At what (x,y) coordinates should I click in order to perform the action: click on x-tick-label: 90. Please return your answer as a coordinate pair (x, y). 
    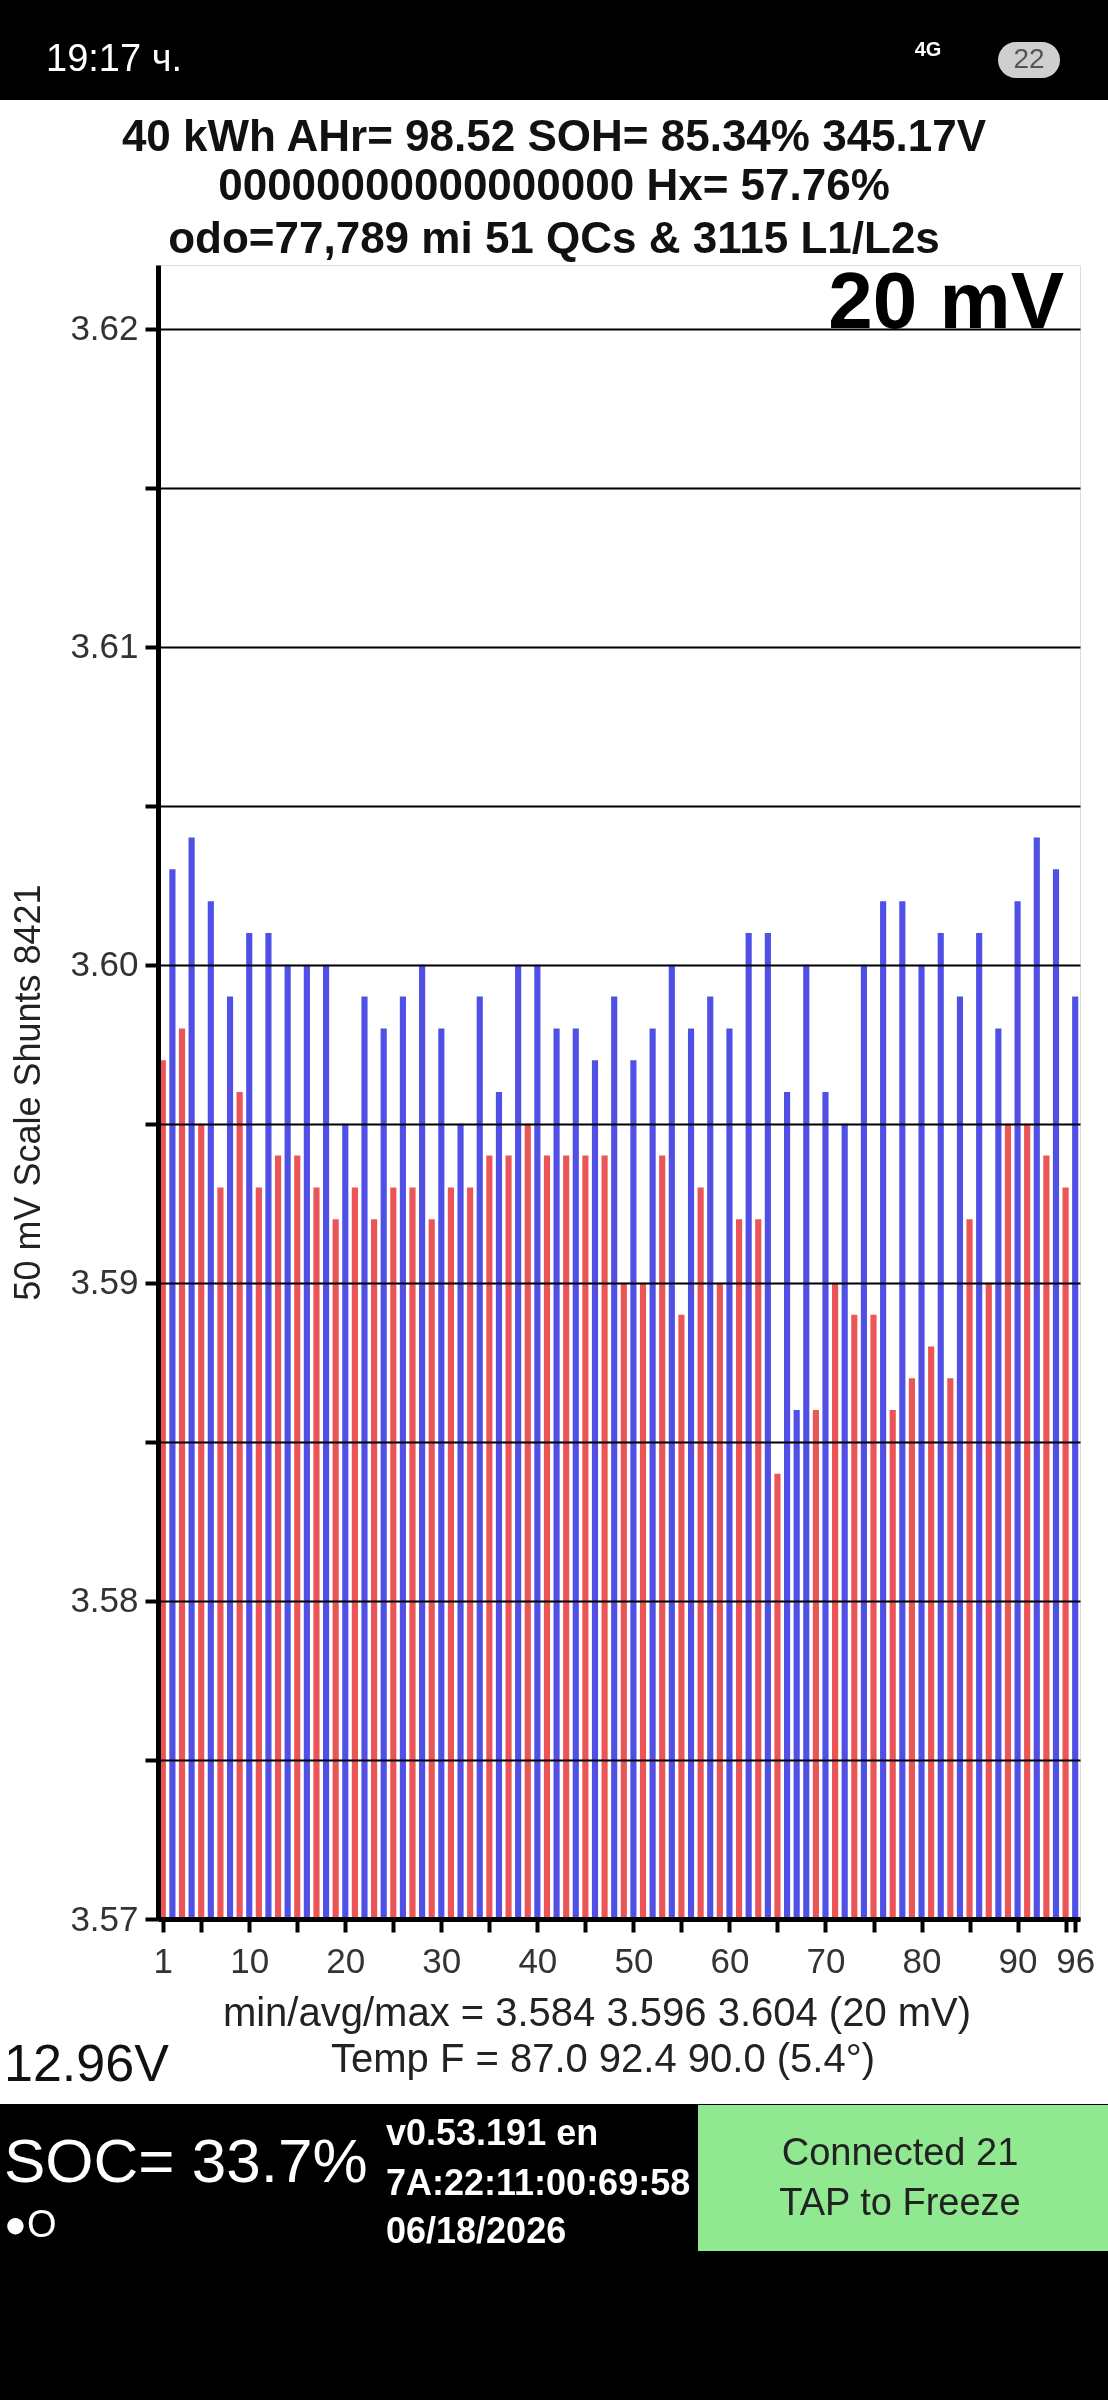
    Looking at the image, I should click on (1018, 1960).